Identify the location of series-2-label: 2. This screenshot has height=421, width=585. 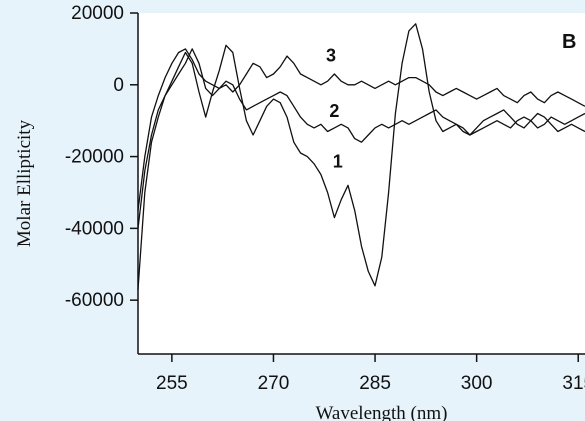
(334, 111).